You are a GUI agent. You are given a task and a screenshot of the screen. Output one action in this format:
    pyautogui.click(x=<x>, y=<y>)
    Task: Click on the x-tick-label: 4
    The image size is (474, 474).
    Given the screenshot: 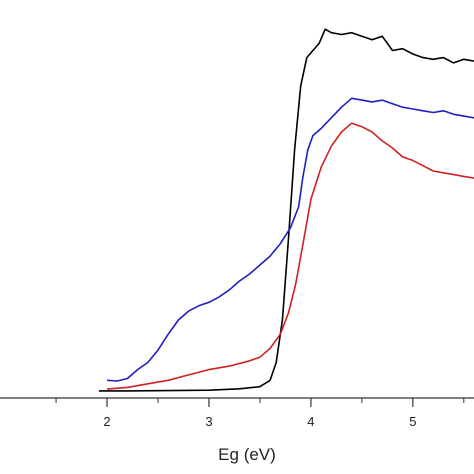 What is the action you would take?
    pyautogui.click(x=310, y=421)
    